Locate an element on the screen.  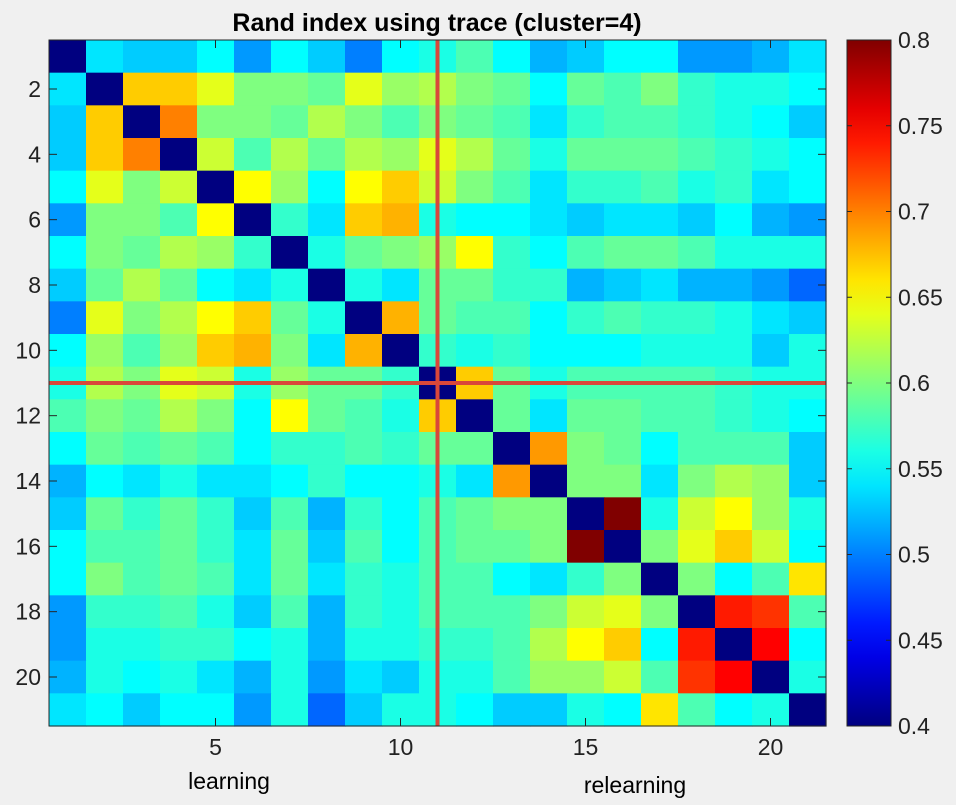
y-tick-label: 14 is located at coordinates (28, 481).